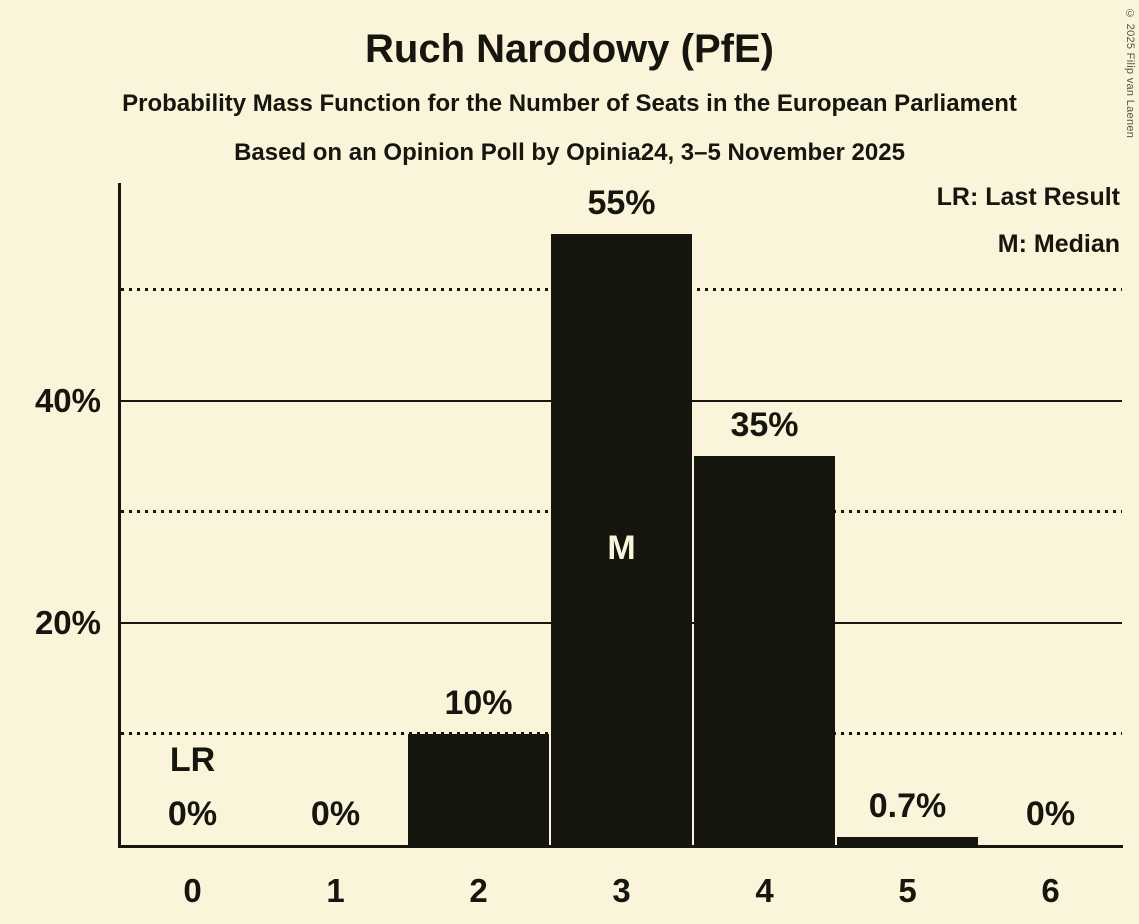  I want to click on x-tick-label-3: 3, so click(621, 890).